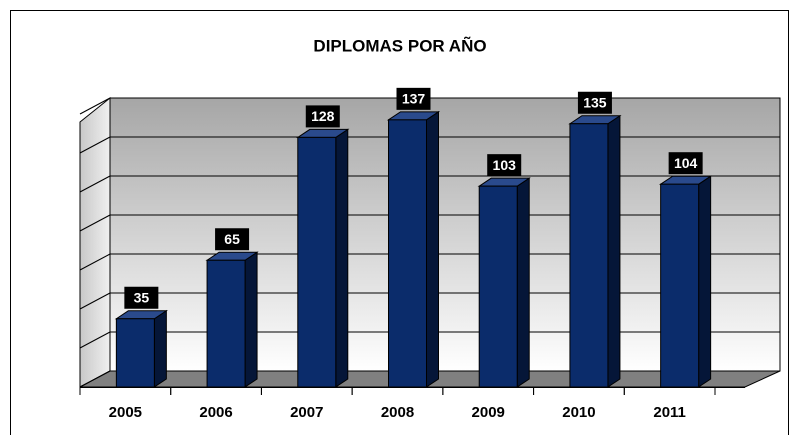 The height and width of the screenshot is (435, 800). I want to click on value-label: 65, so click(232, 239).